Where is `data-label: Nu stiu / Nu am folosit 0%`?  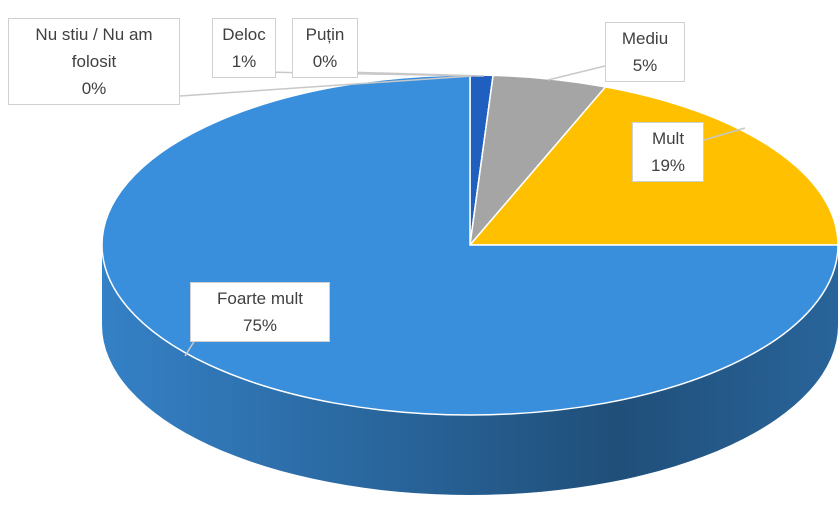 data-label: Nu stiu / Nu am folosit 0% is located at coordinates (94, 61).